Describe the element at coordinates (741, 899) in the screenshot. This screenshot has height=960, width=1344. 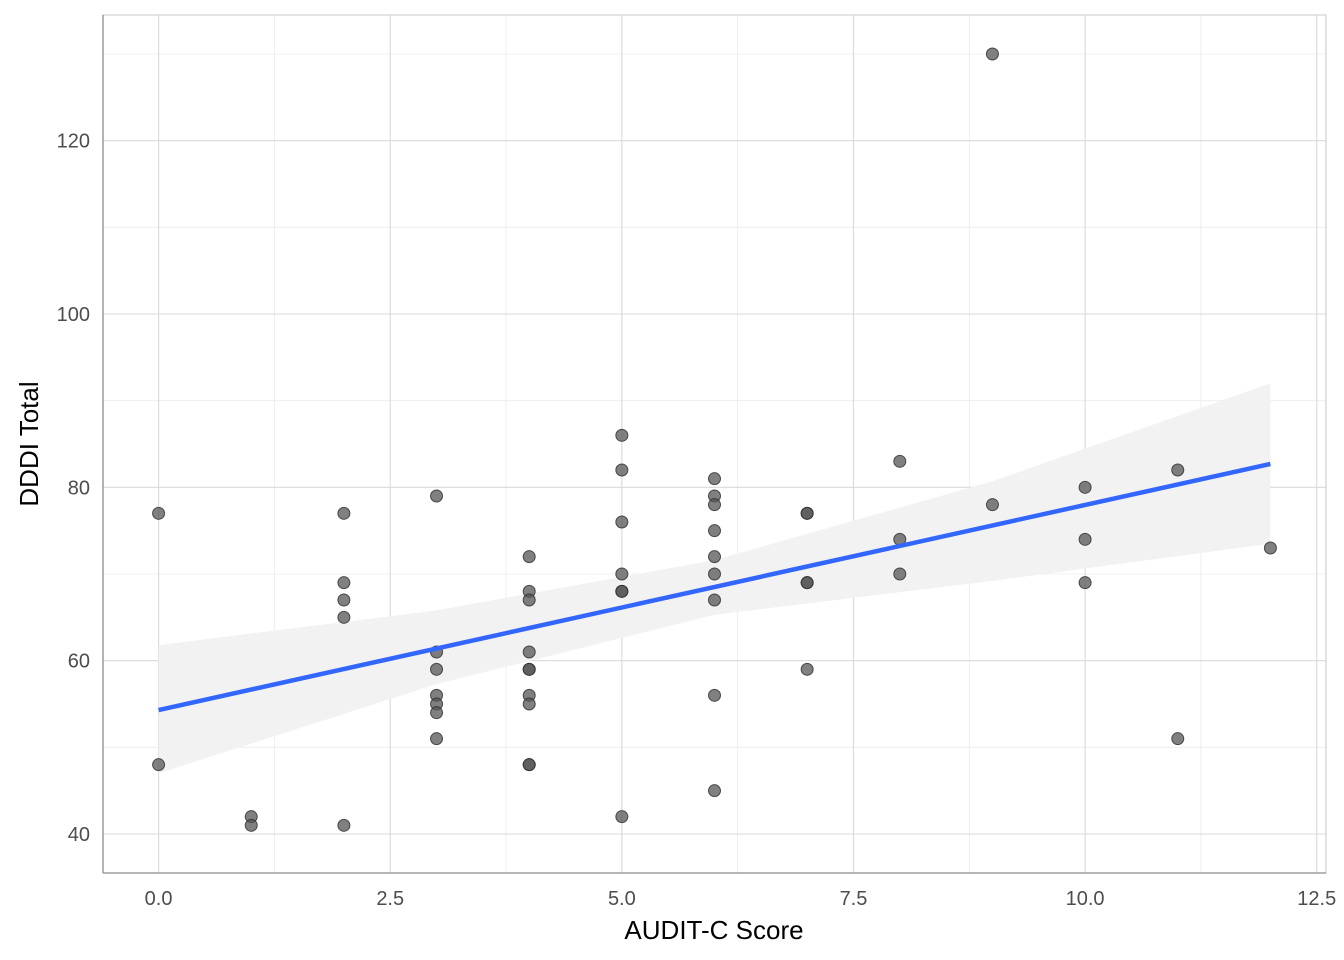
I see `x-axis-tick-labels: 0.0 2.5 5.0 7.5 10.0 12.5` at that location.